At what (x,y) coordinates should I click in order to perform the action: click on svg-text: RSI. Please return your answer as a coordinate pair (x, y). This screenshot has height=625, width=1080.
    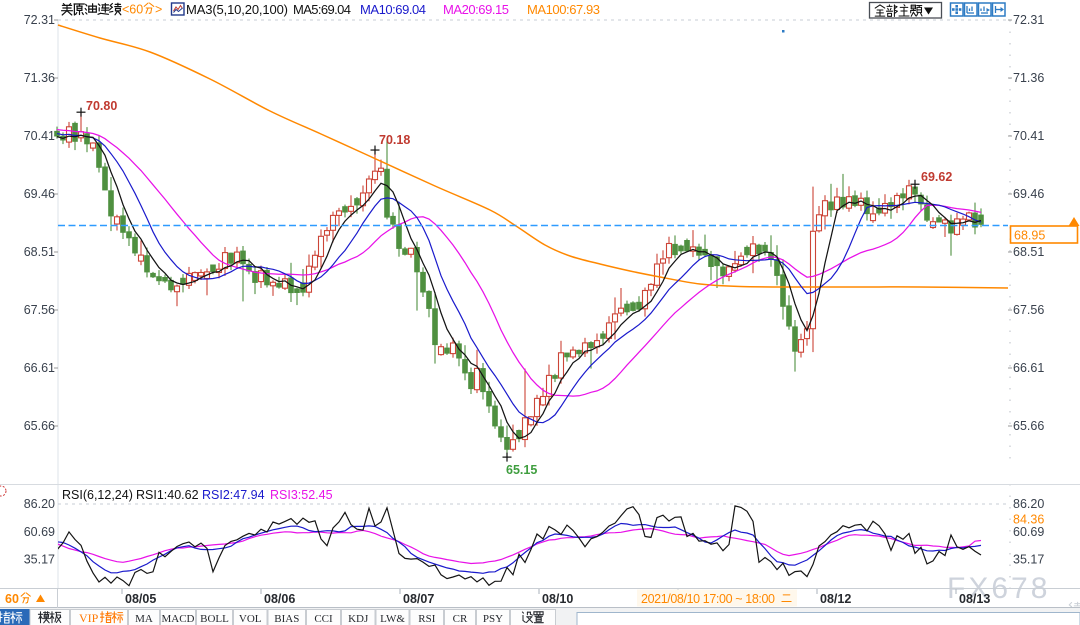
    Looking at the image, I should click on (426, 619).